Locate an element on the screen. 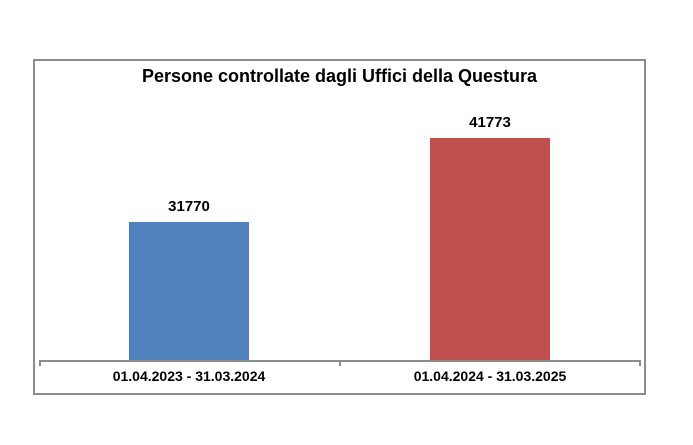 This screenshot has width=693, height=445. bar-group: 31770 is located at coordinates (189, 279).